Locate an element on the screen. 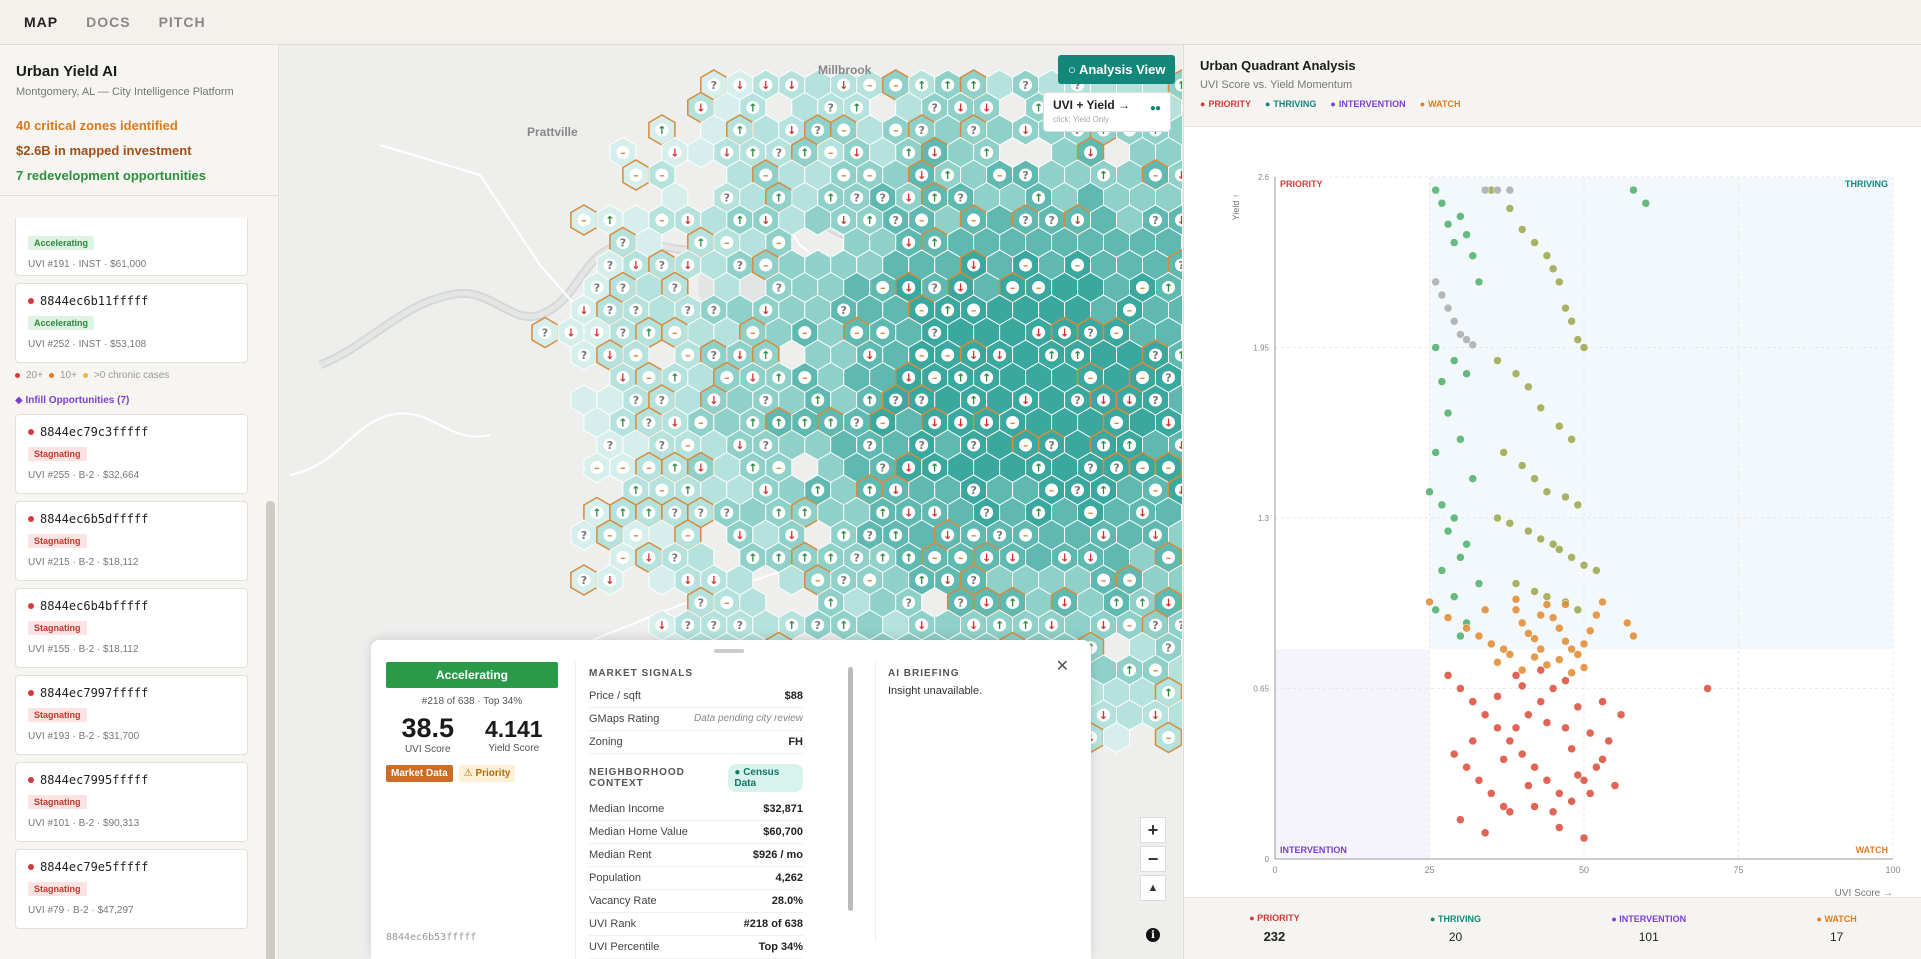 The height and width of the screenshot is (959, 1921). popup-scrollbar is located at coordinates (850, 789).